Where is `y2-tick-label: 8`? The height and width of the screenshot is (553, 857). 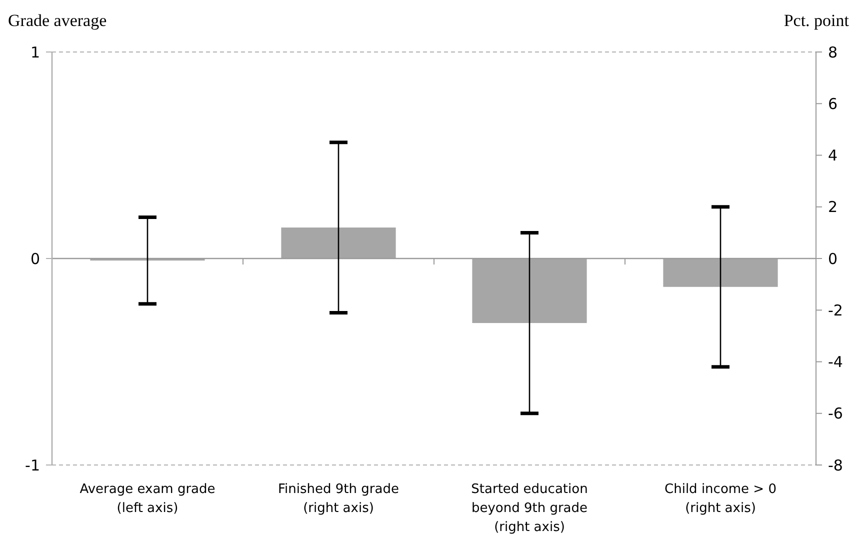 y2-tick-label: 8 is located at coordinates (833, 52).